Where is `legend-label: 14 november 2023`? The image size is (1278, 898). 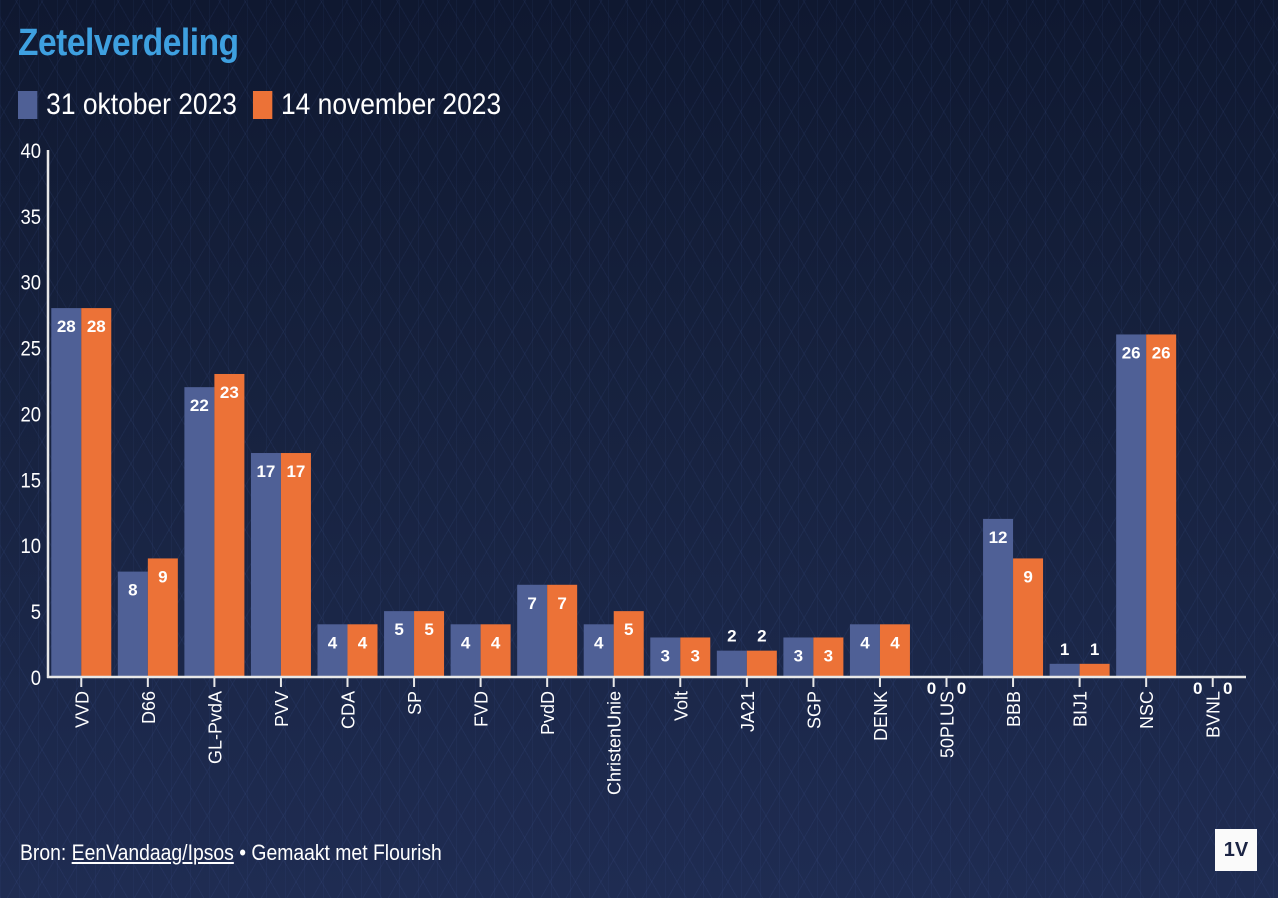 legend-label: 14 november 2023 is located at coordinates (391, 104).